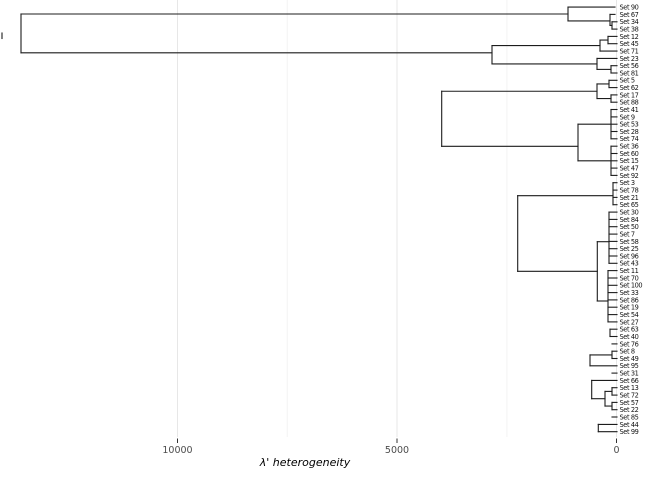 The height and width of the screenshot is (480, 672). Describe the element at coordinates (629, 242) in the screenshot. I see `leaf-label: Set 58` at that location.